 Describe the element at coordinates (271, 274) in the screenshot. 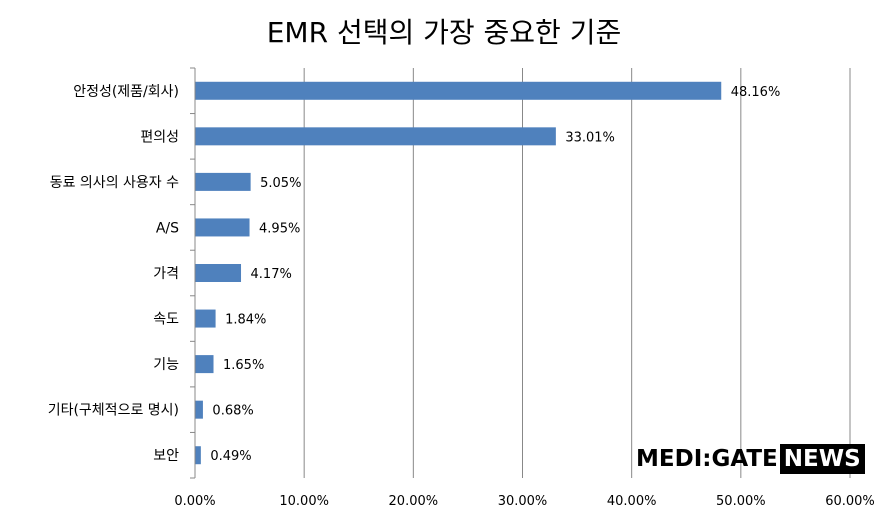

I see `data-label: 4.17%` at that location.